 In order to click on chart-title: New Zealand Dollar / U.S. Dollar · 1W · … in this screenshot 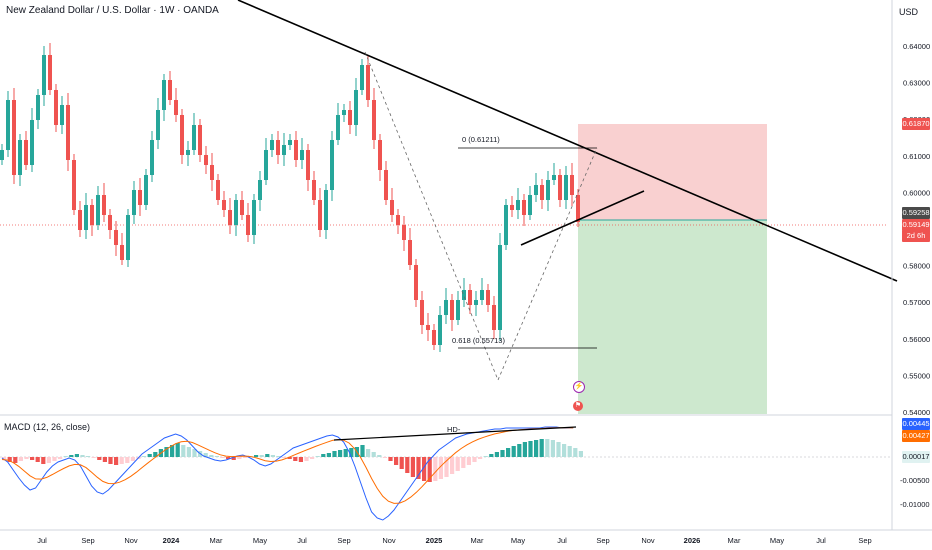, I will do `click(112, 10)`.